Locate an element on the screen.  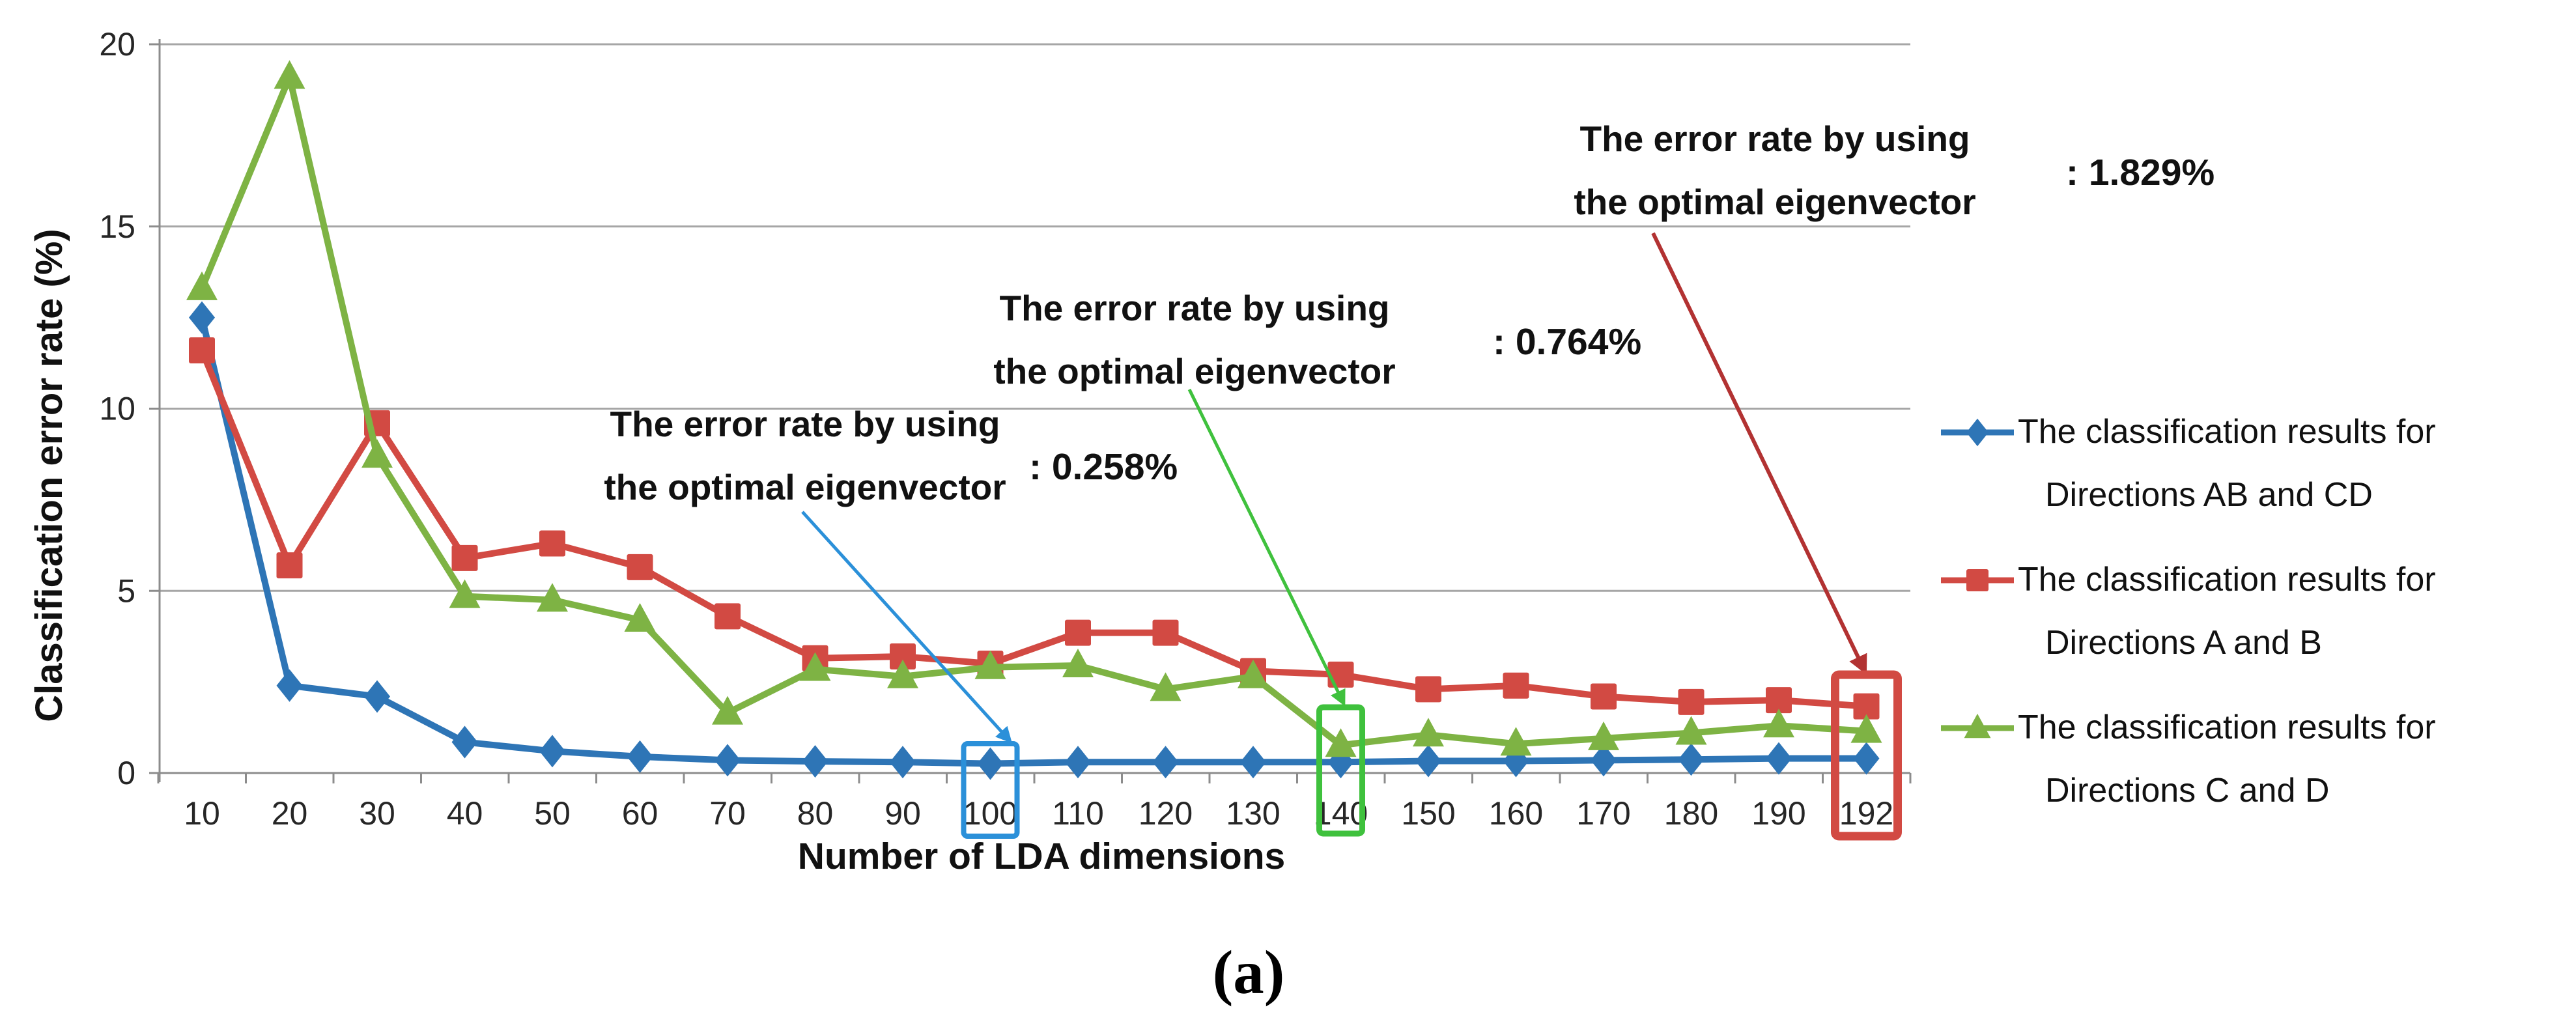
x-tick-label: 50 is located at coordinates (552, 813).